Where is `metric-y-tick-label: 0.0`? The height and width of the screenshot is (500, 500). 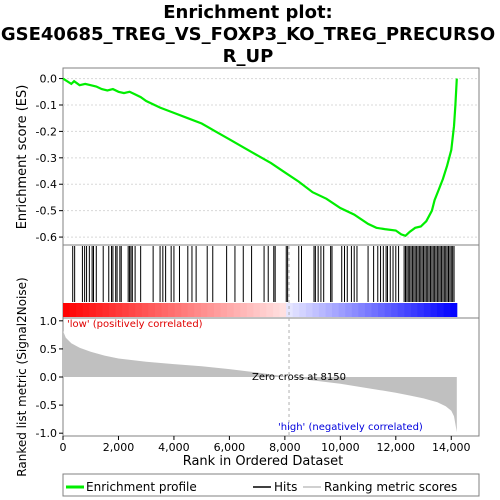 metric-y-tick-label: 0.0 is located at coordinates (49, 377).